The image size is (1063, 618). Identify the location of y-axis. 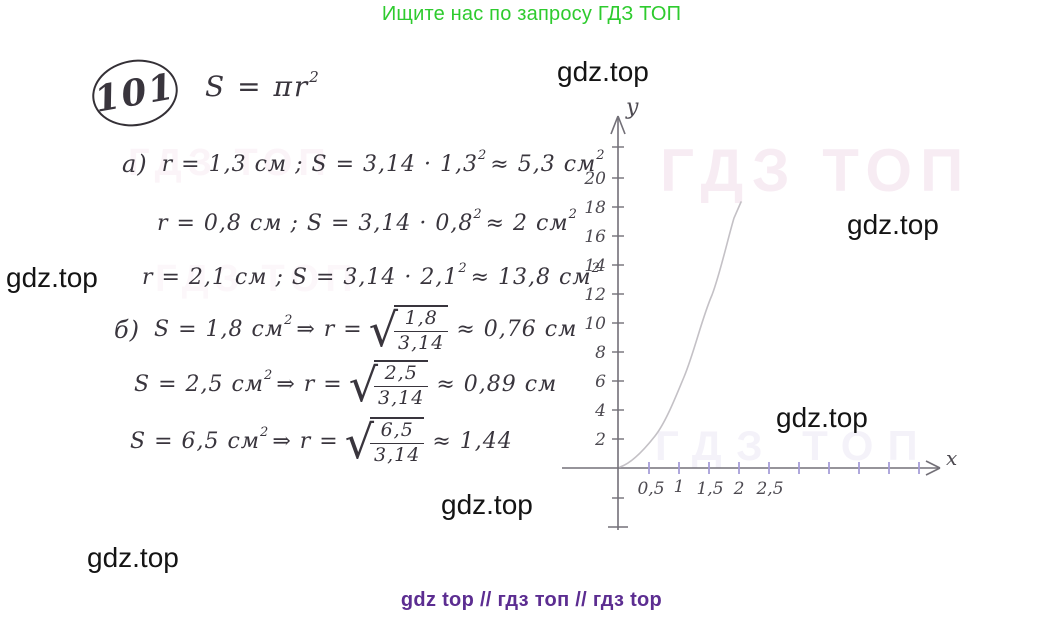
(618, 322).